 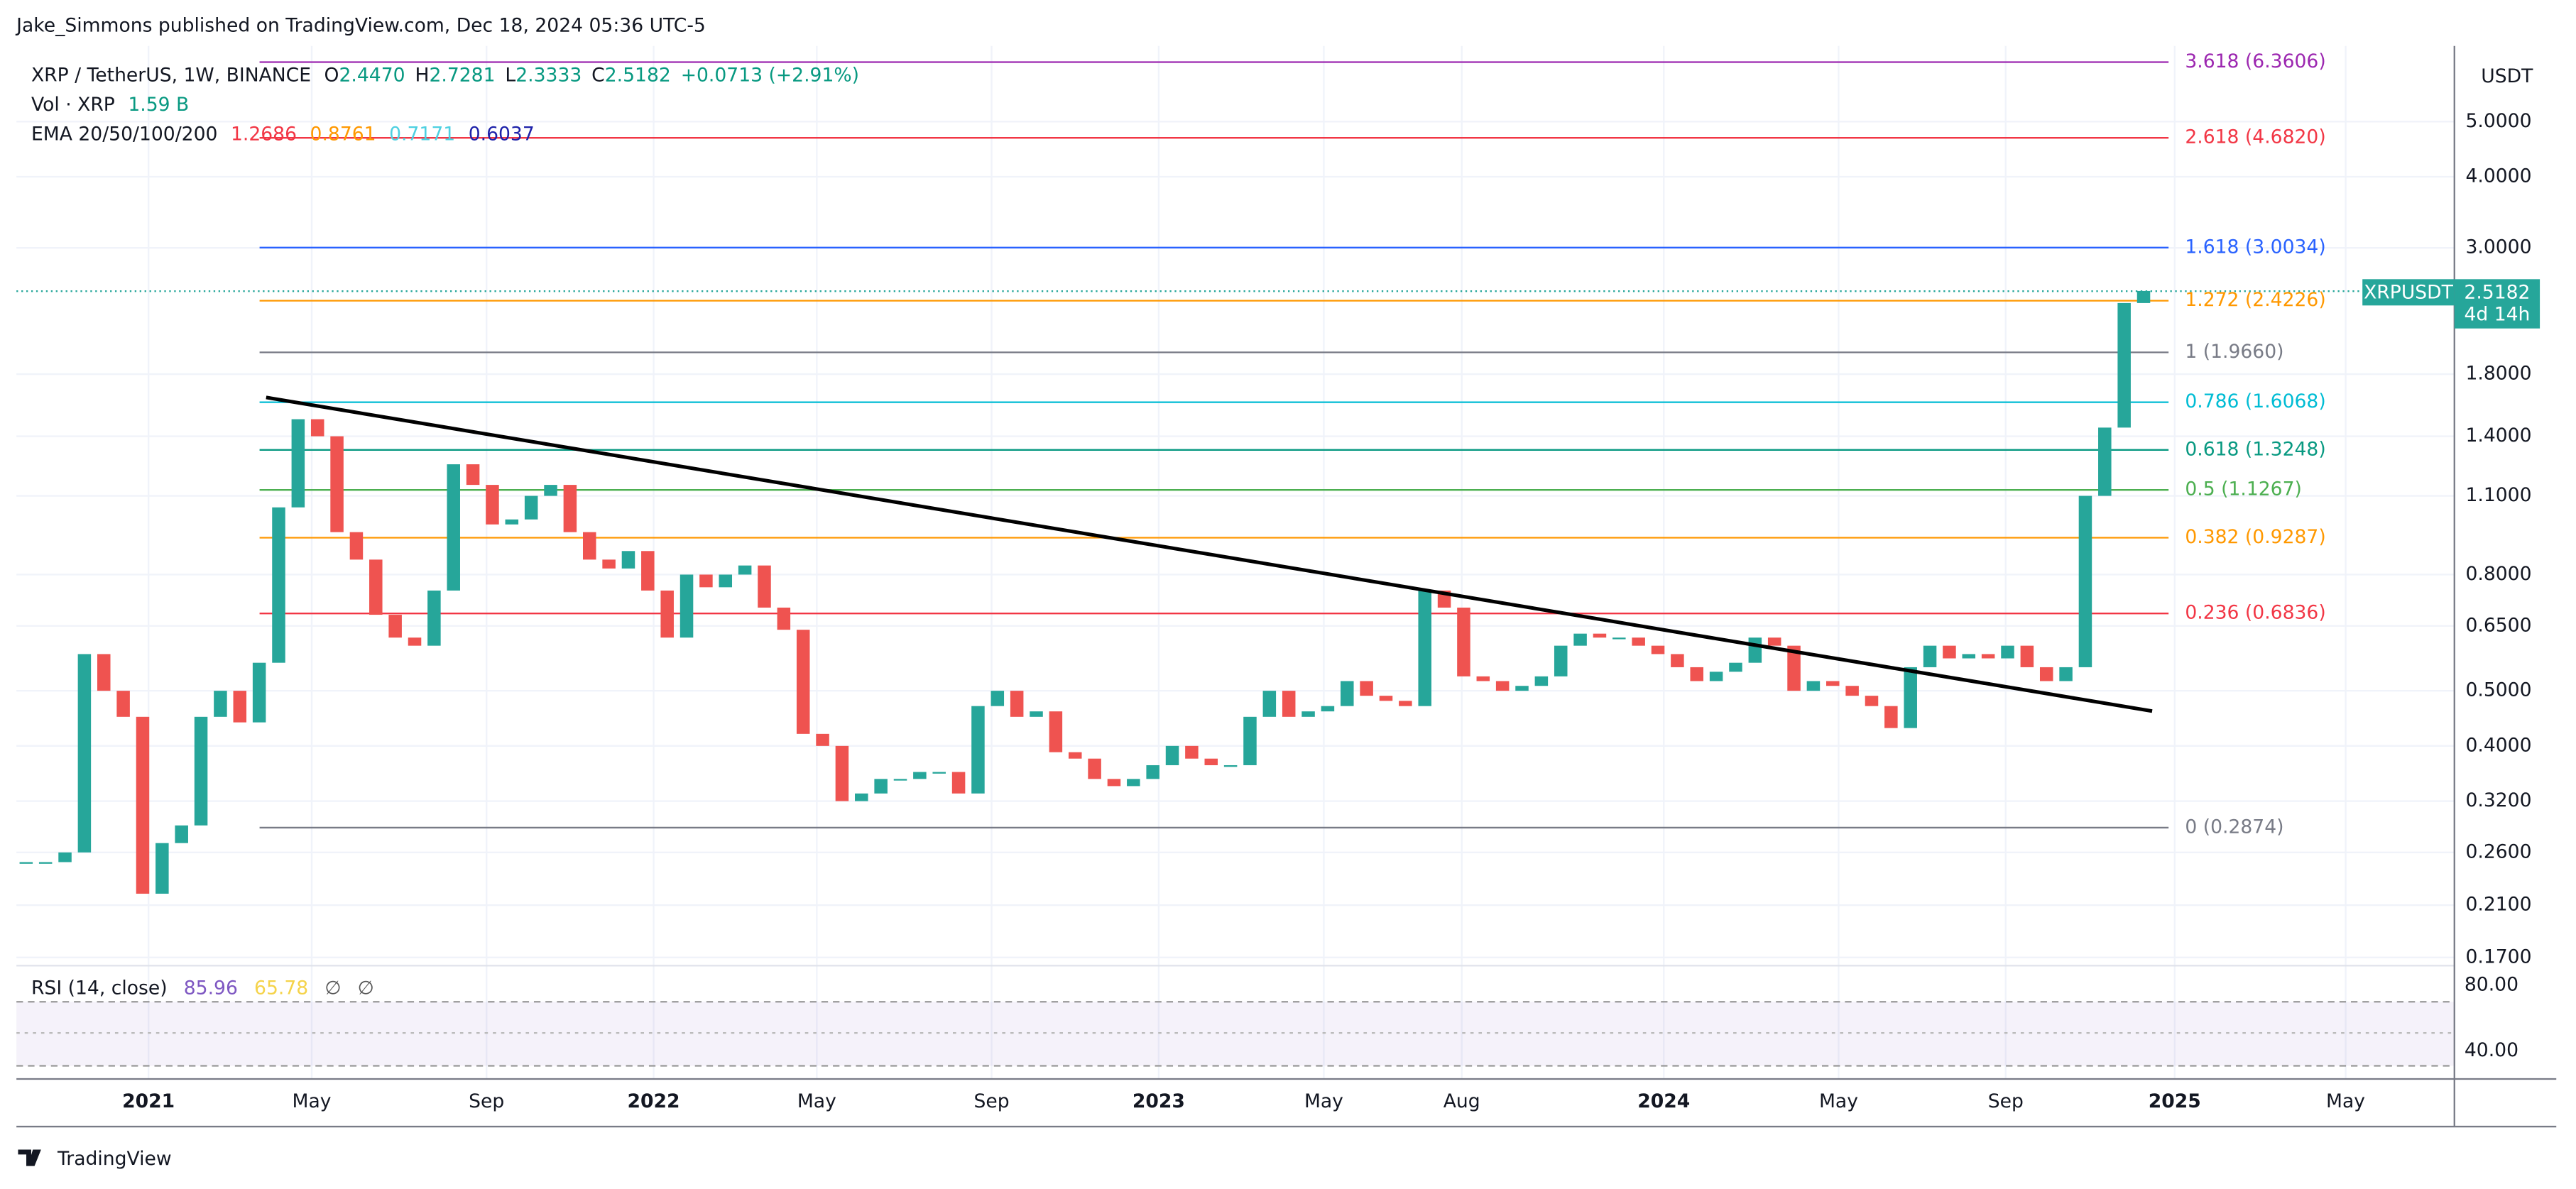 I want to click on ema-label: EMA 20/50/100/200, so click(x=124, y=134).